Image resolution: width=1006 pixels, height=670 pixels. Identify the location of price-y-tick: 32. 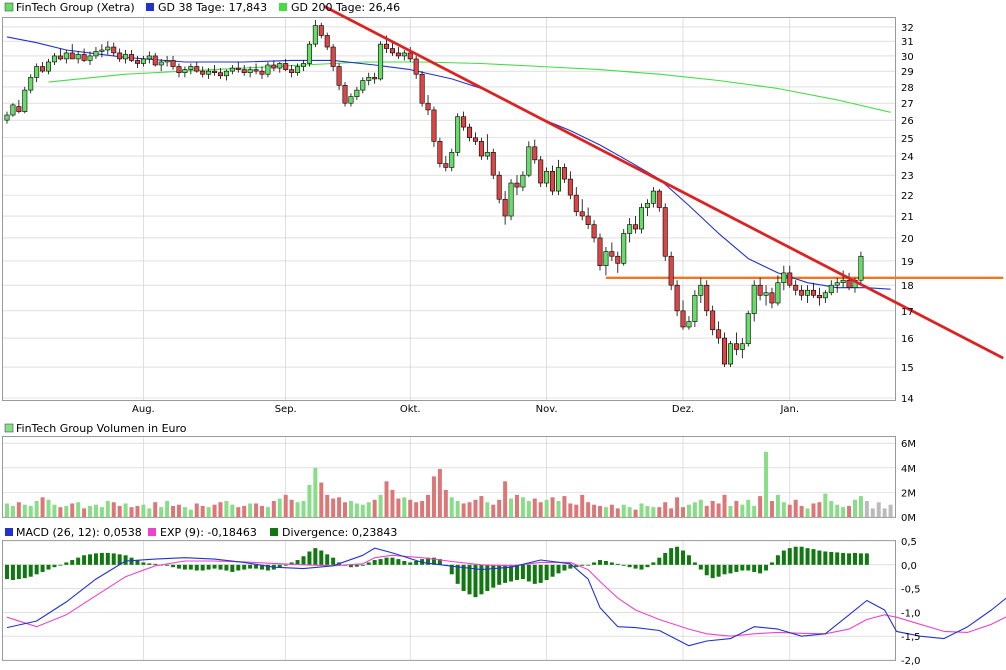
(907, 28).